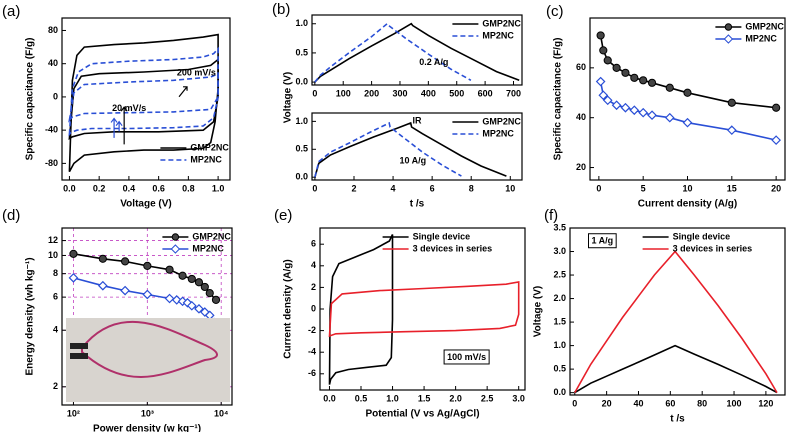 This screenshot has width=792, height=432. I want to click on y-tick-label: 2.5, so click(559, 274).